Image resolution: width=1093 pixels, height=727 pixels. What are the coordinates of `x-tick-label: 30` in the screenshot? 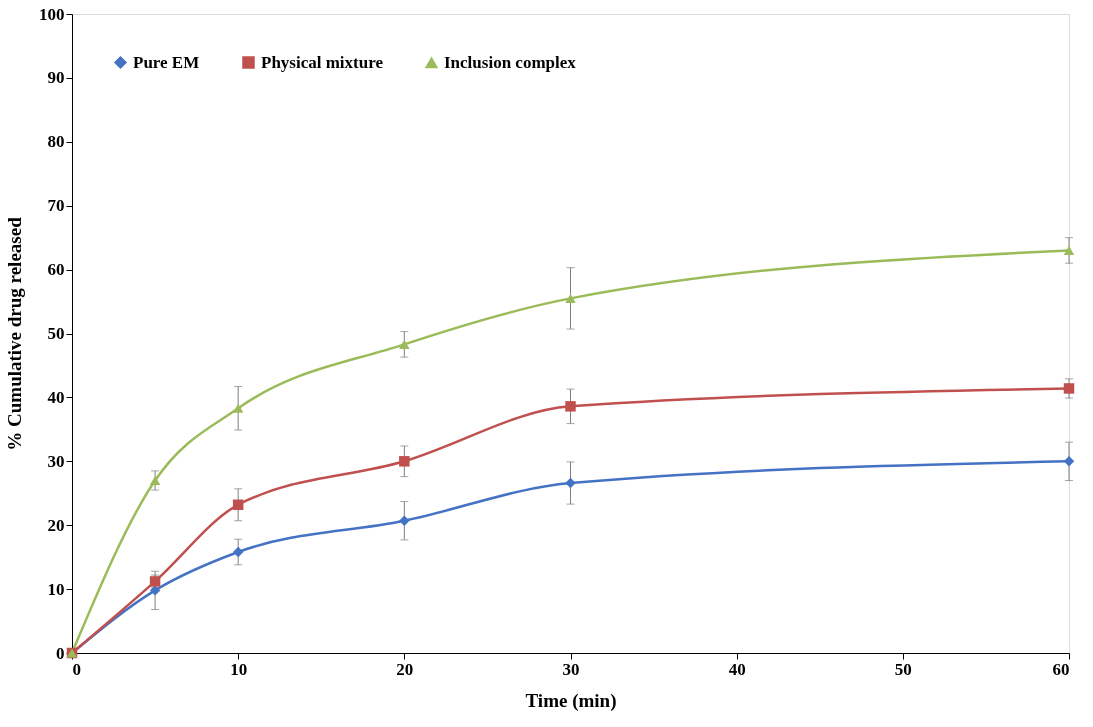 It's located at (571, 669).